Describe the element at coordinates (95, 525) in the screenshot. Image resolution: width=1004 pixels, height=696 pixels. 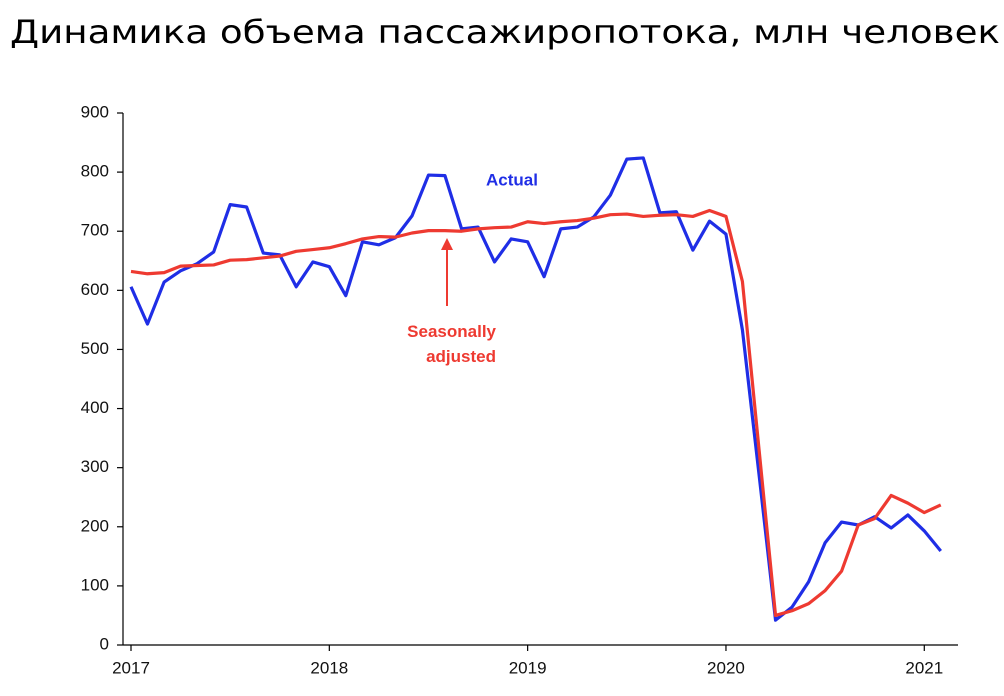
I see `y-tick-label: 200` at that location.